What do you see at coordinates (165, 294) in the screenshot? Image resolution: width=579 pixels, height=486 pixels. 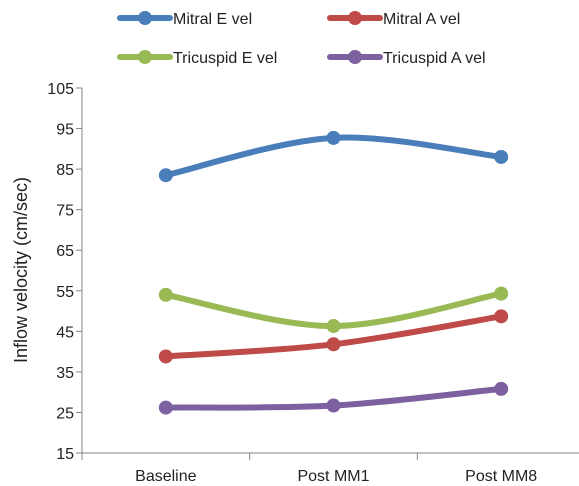 I see `data-point-tricuspid-e-vel-baseline` at bounding box center [165, 294].